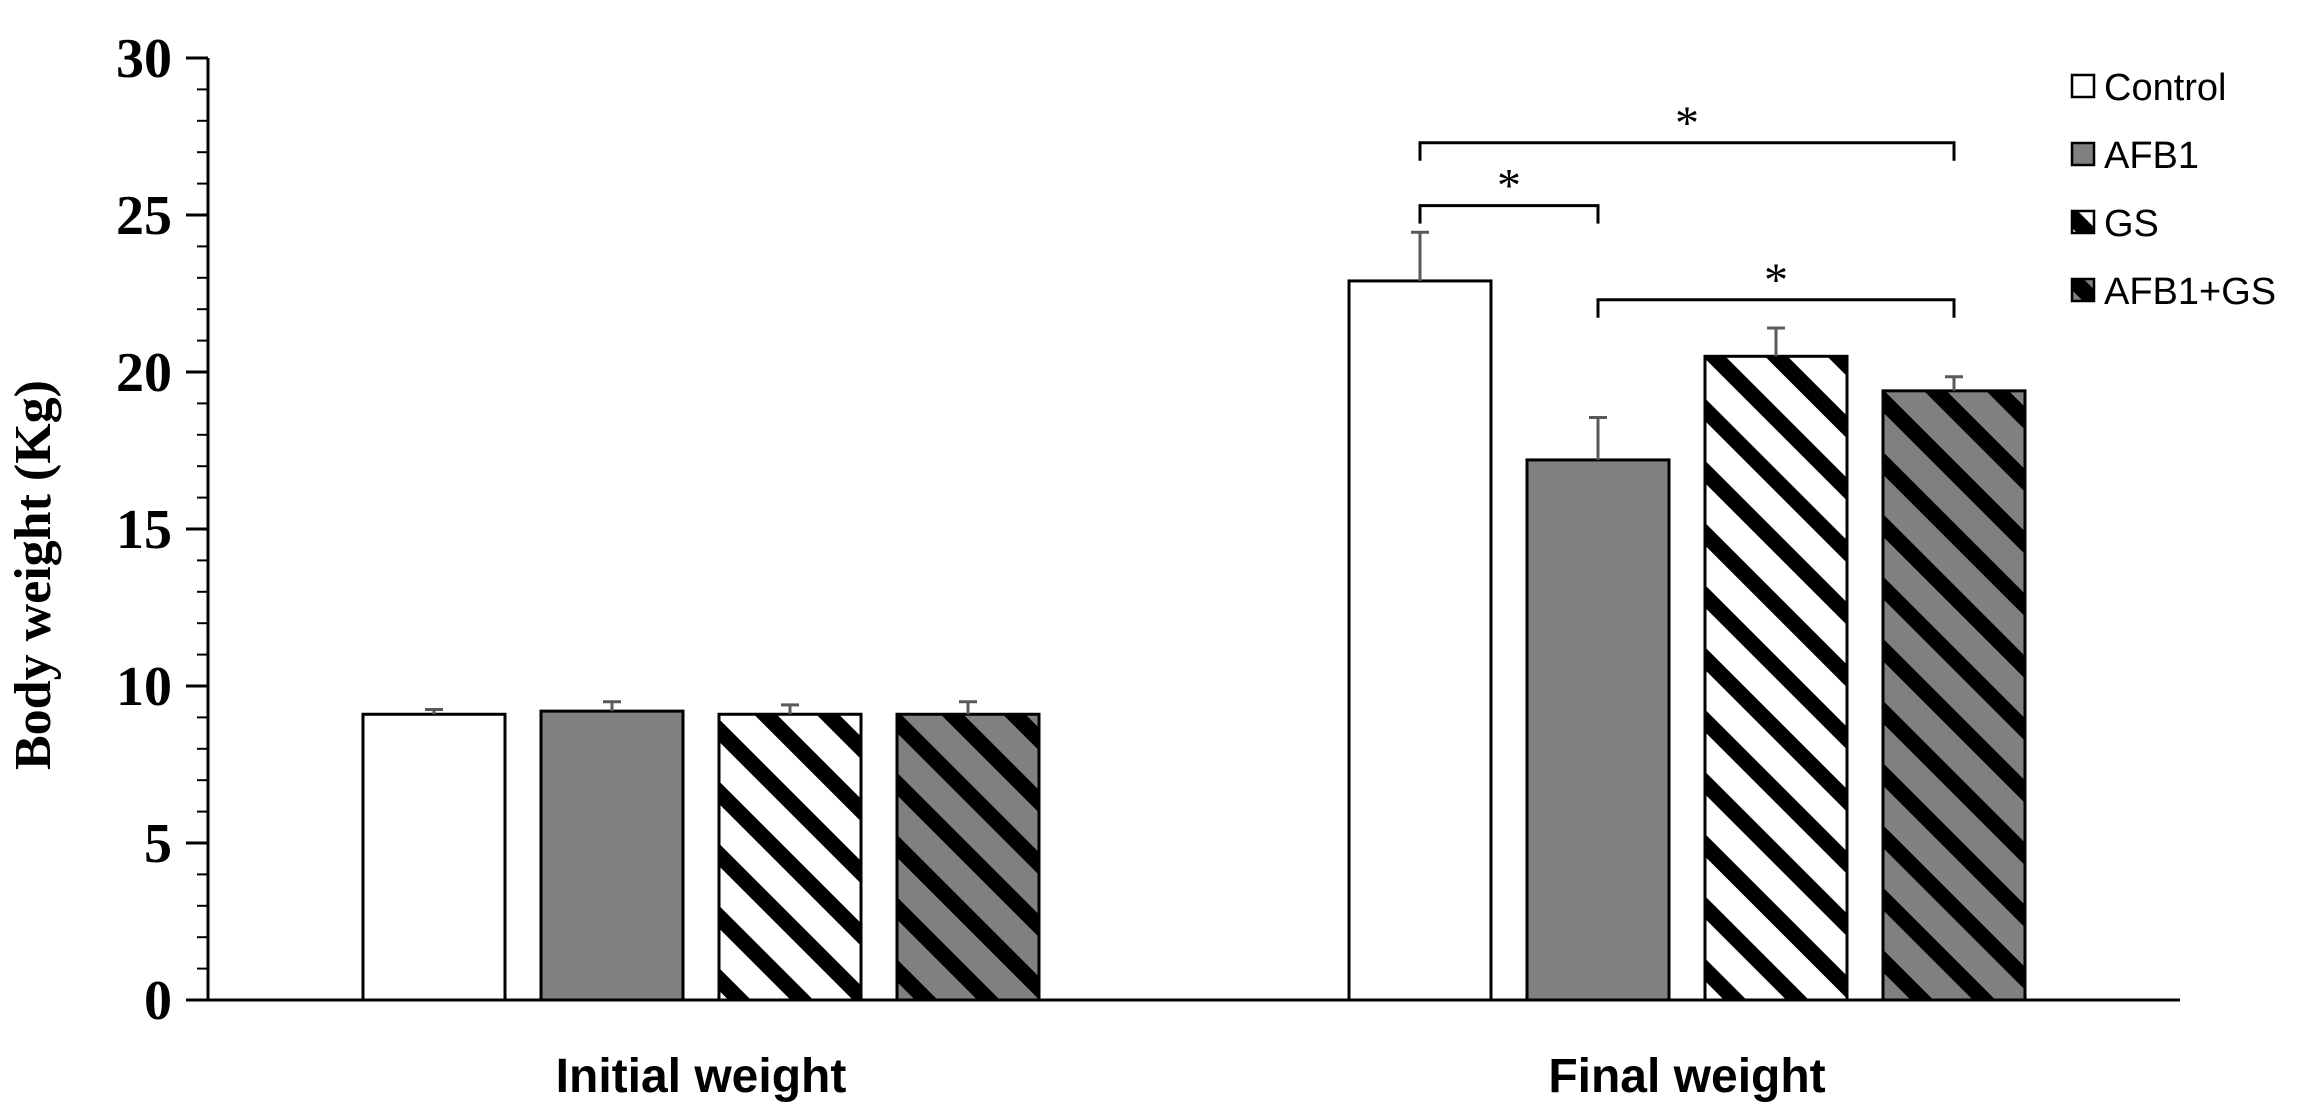  Describe the element at coordinates (1686, 1076) in the screenshot. I see `category-label: Final weight` at that location.